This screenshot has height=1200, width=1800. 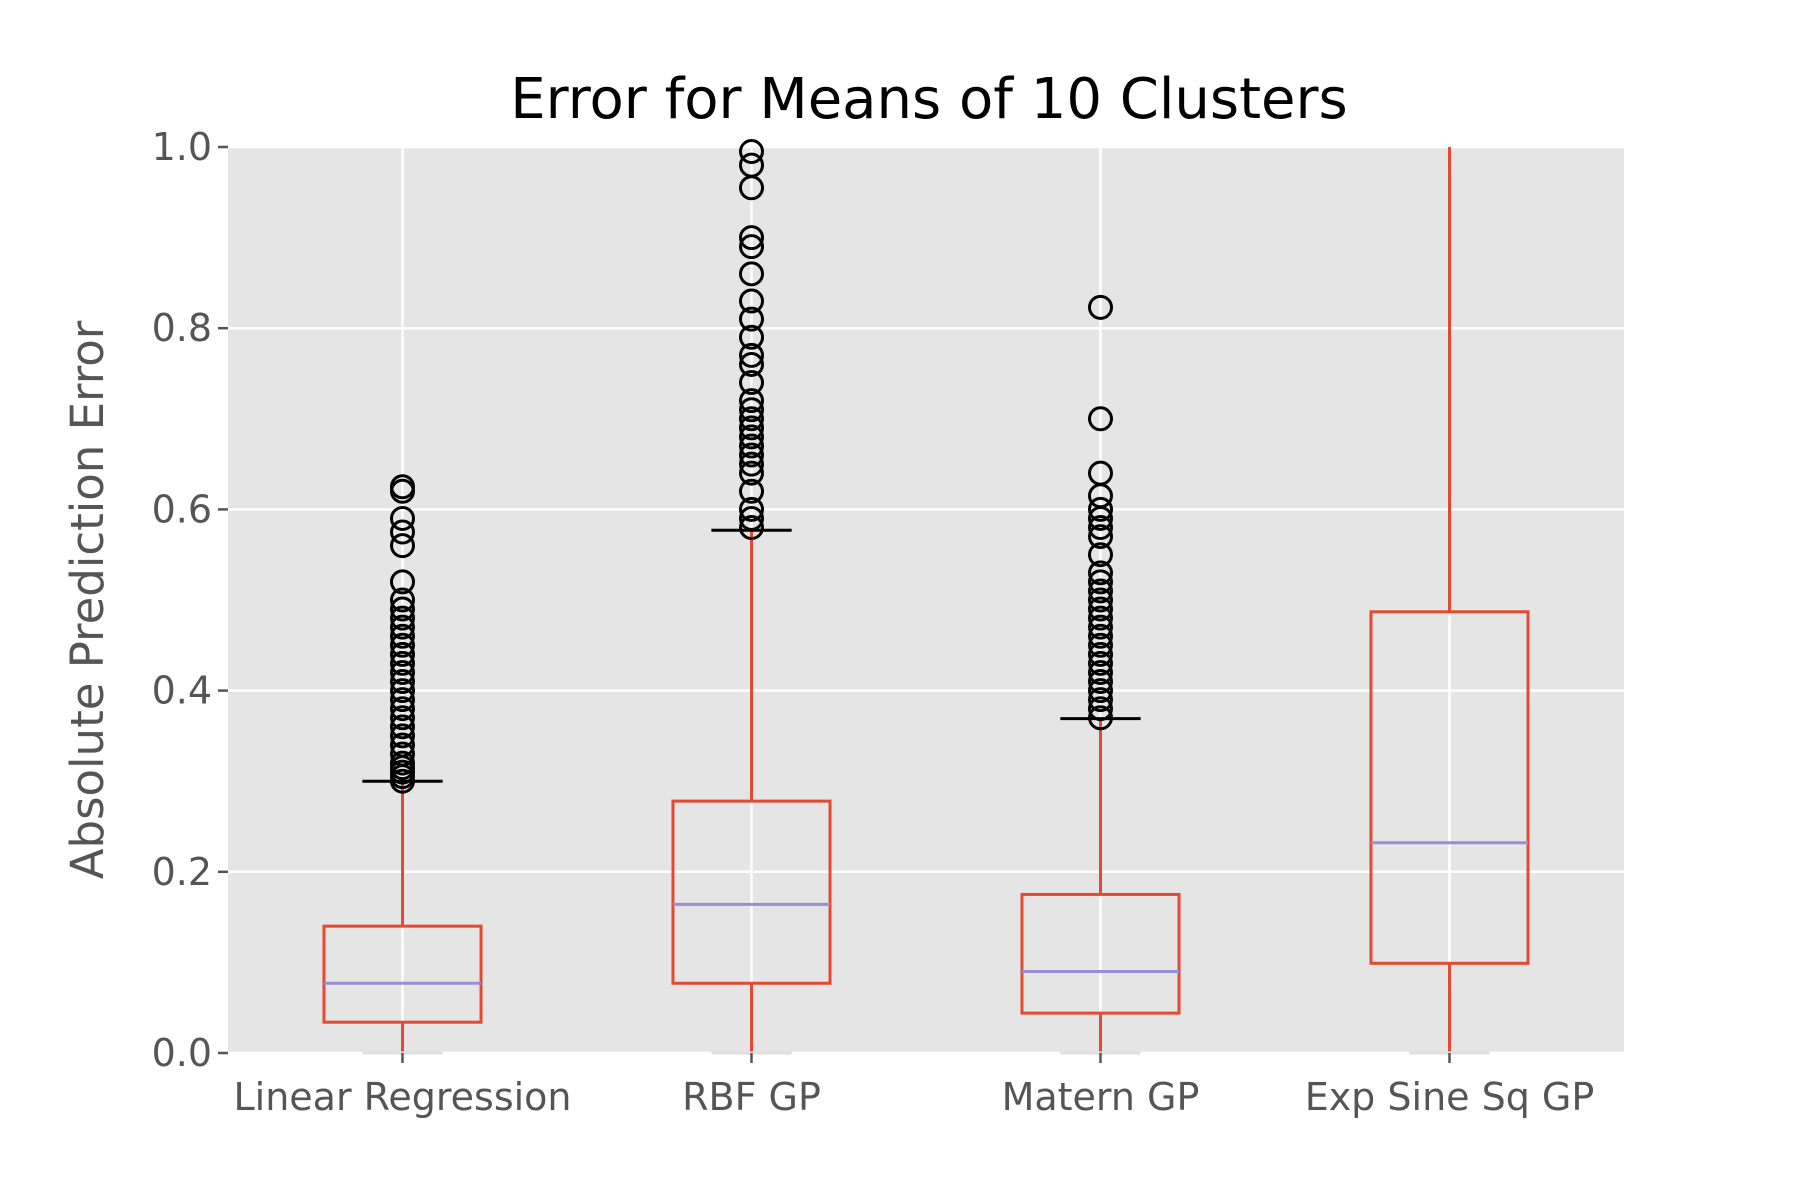 What do you see at coordinates (1101, 1097) in the screenshot?
I see `x-tick-label: Matern GP` at bounding box center [1101, 1097].